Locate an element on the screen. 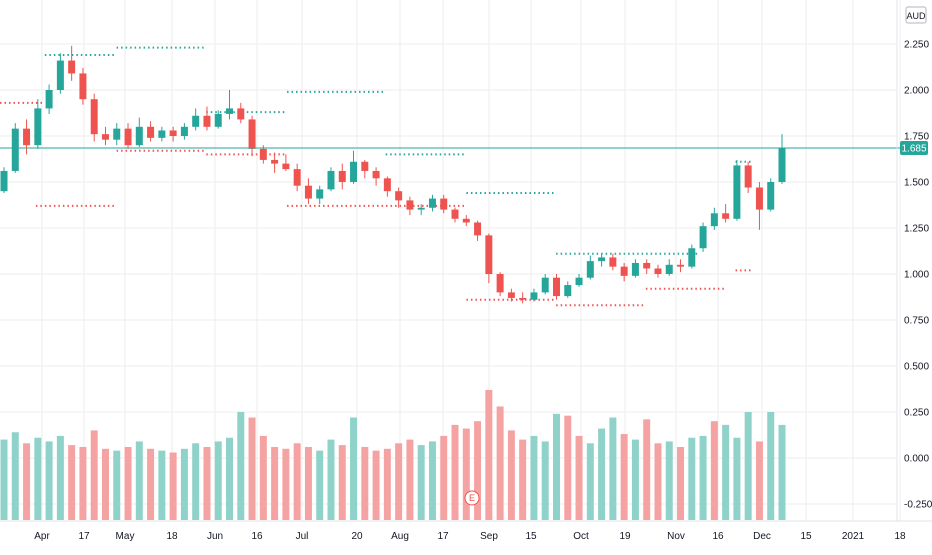 The image size is (932, 555). y-tick-label: 1.750 is located at coordinates (916, 137).